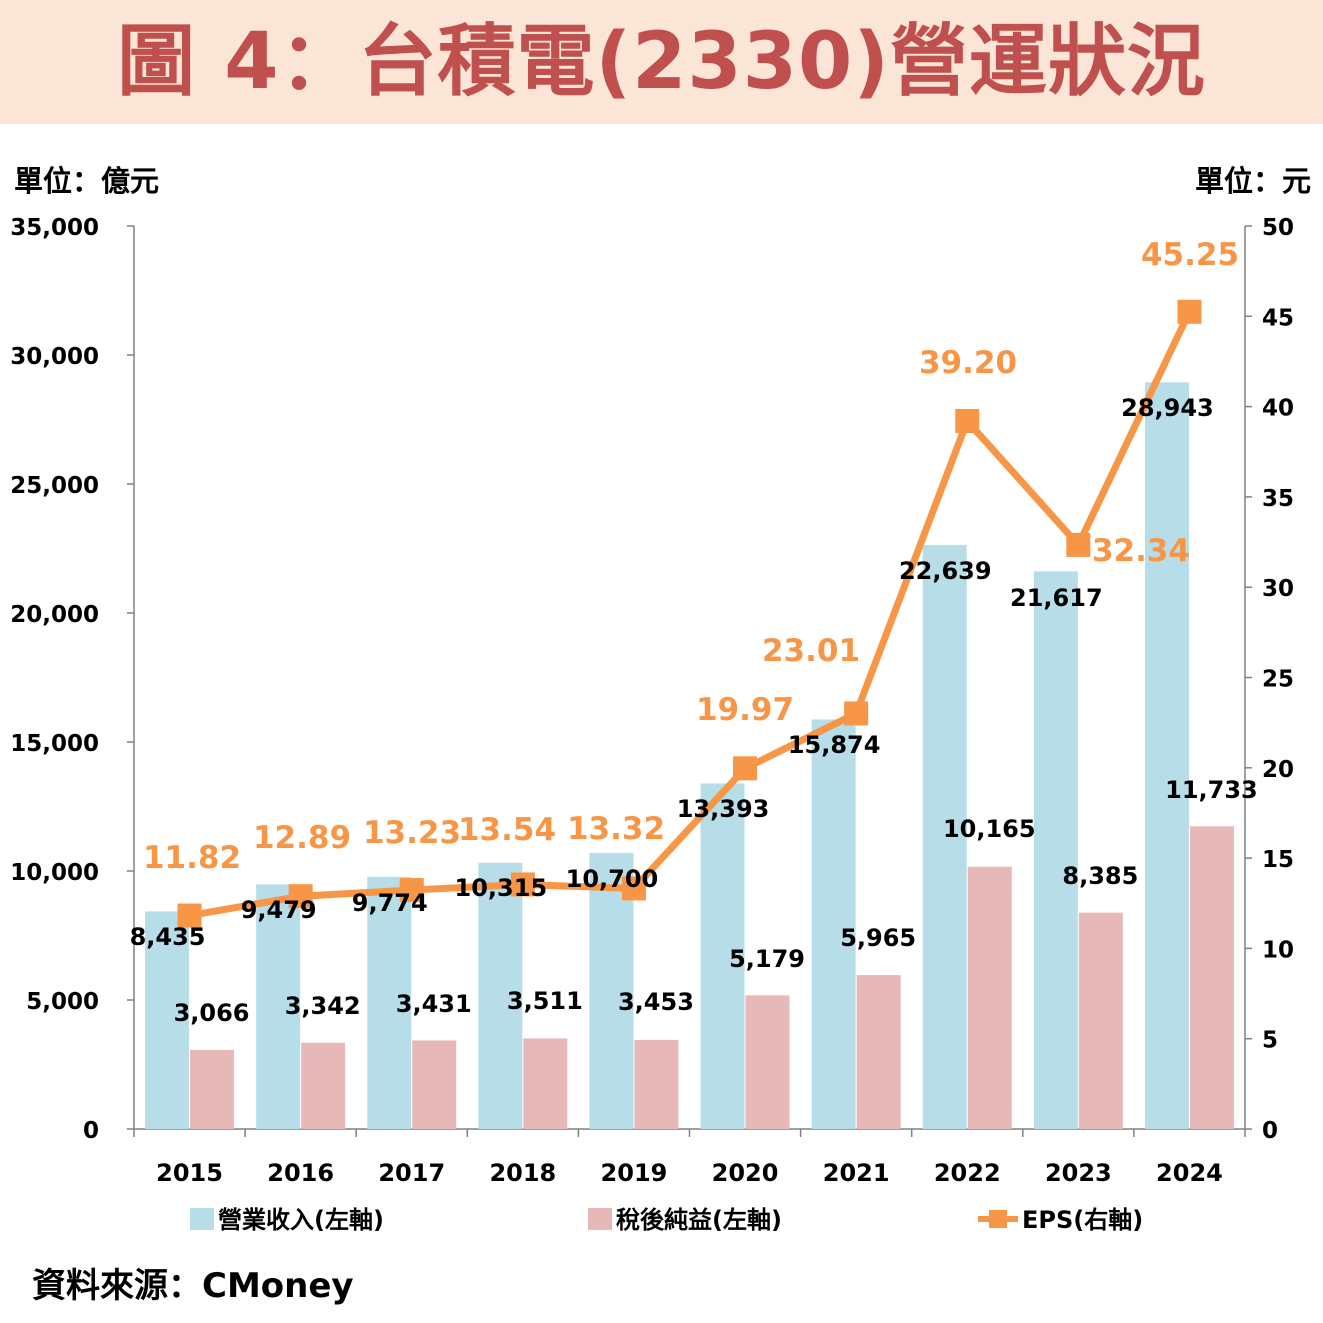  I want to click on net-income-data-label: 5,179, so click(767, 959).